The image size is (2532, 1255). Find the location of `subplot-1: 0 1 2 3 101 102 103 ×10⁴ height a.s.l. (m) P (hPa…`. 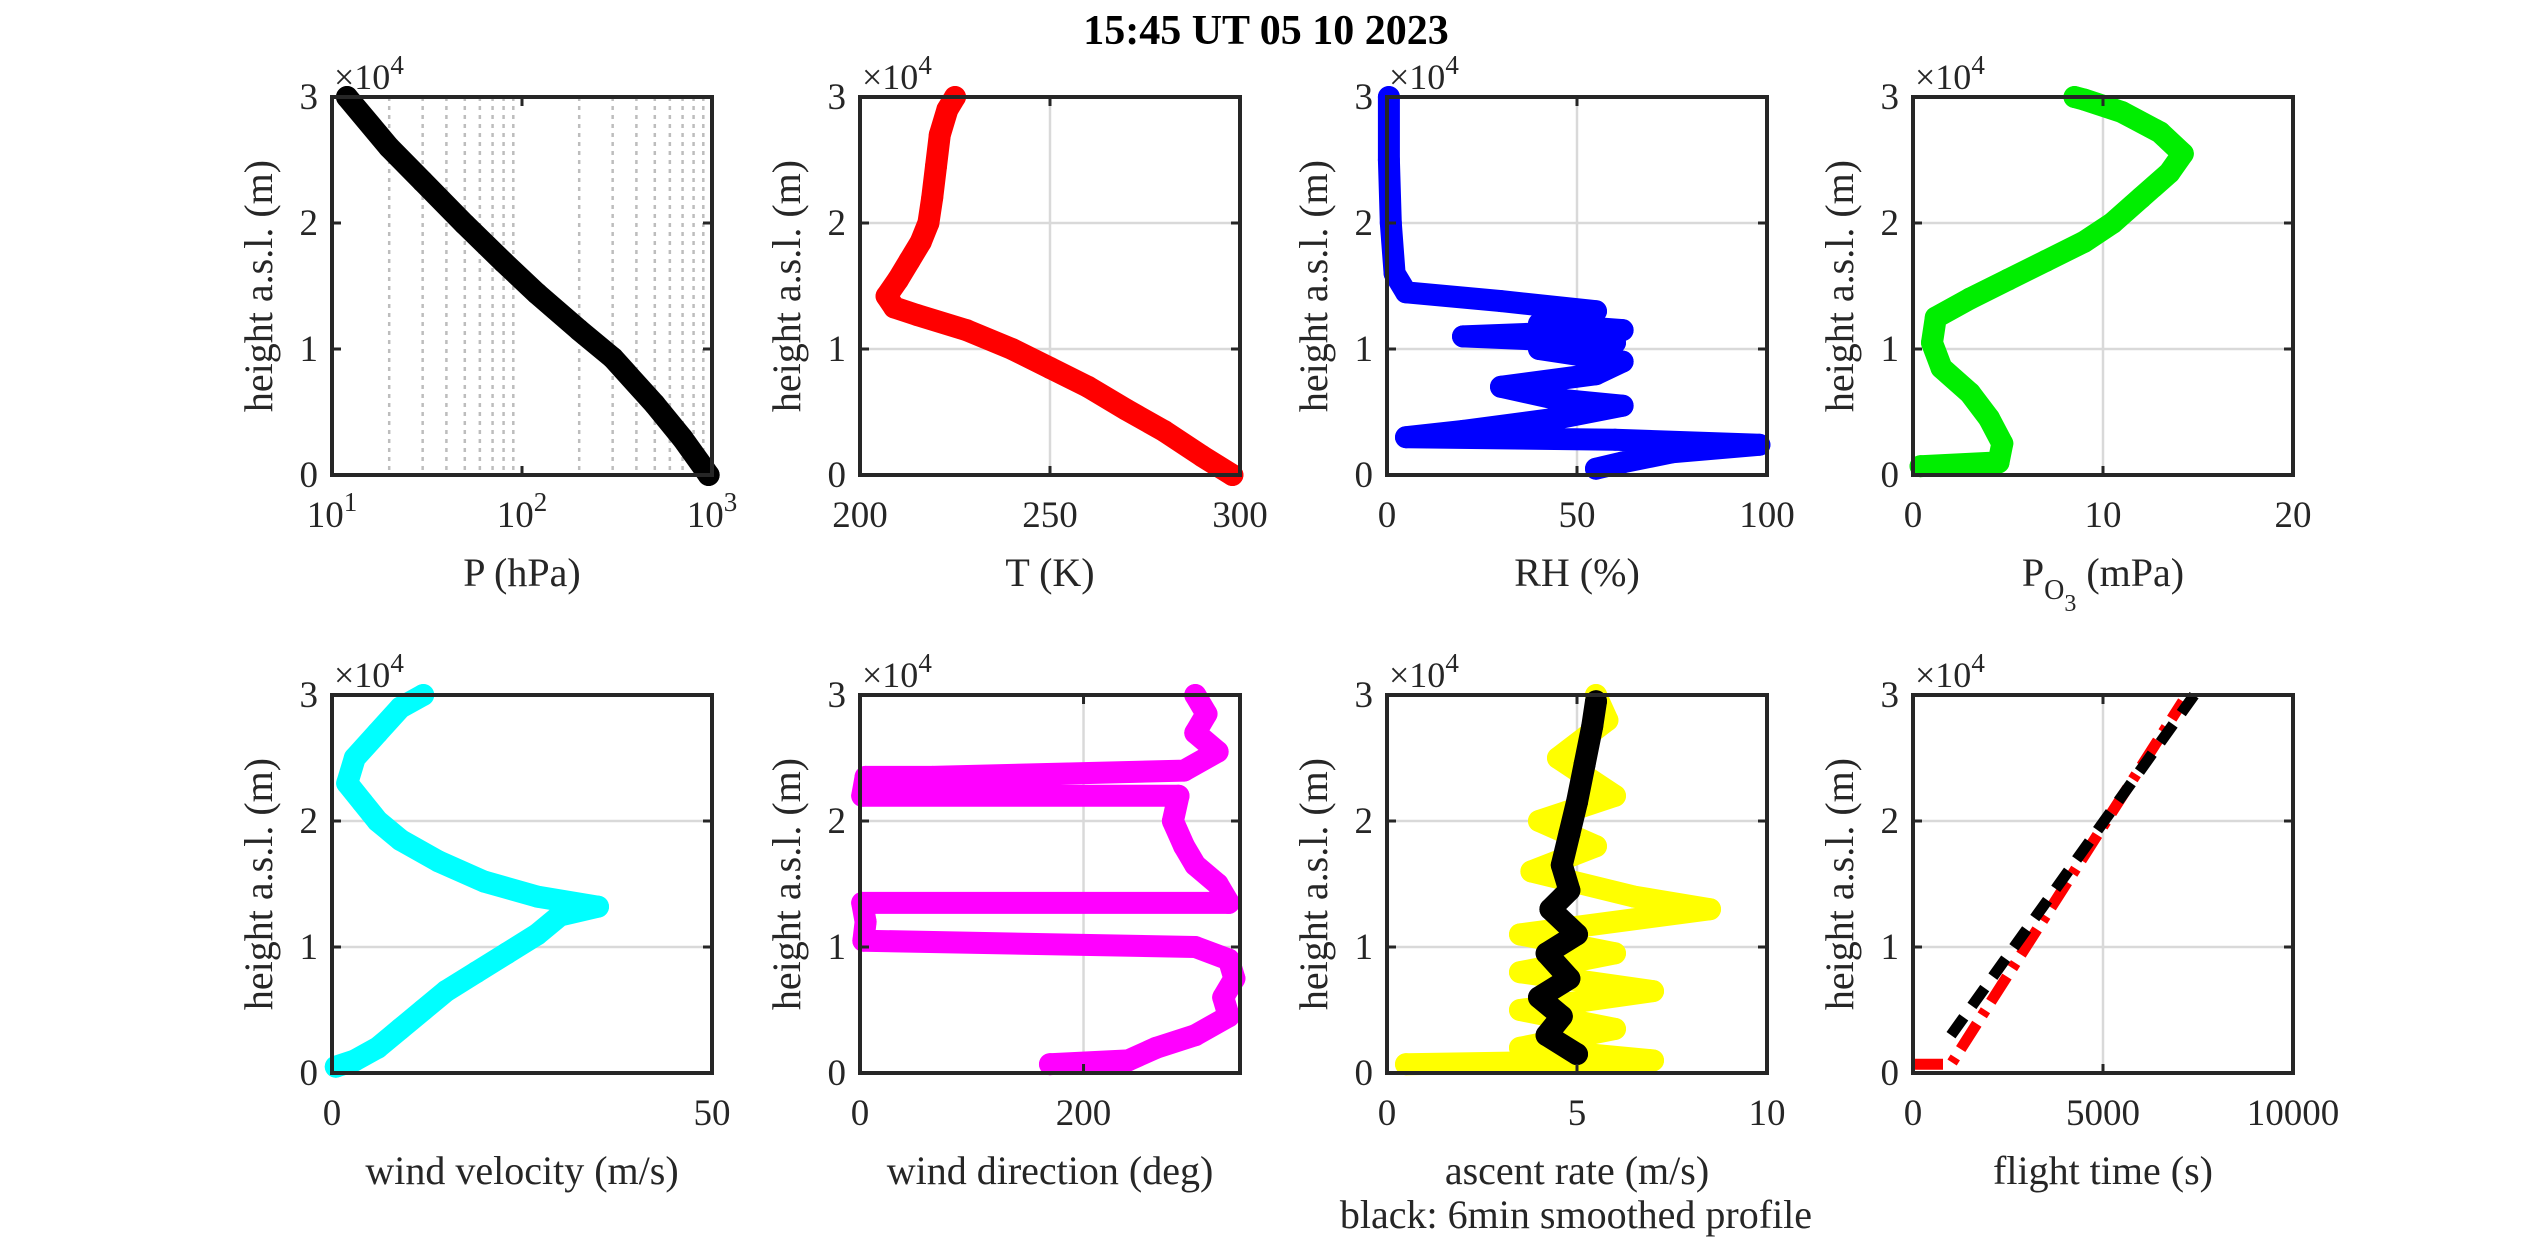

subplot-1: 0 1 2 3 101 102 103 ×10⁴ height a.s.l. (m) P (hPa… is located at coordinates (486, 322).